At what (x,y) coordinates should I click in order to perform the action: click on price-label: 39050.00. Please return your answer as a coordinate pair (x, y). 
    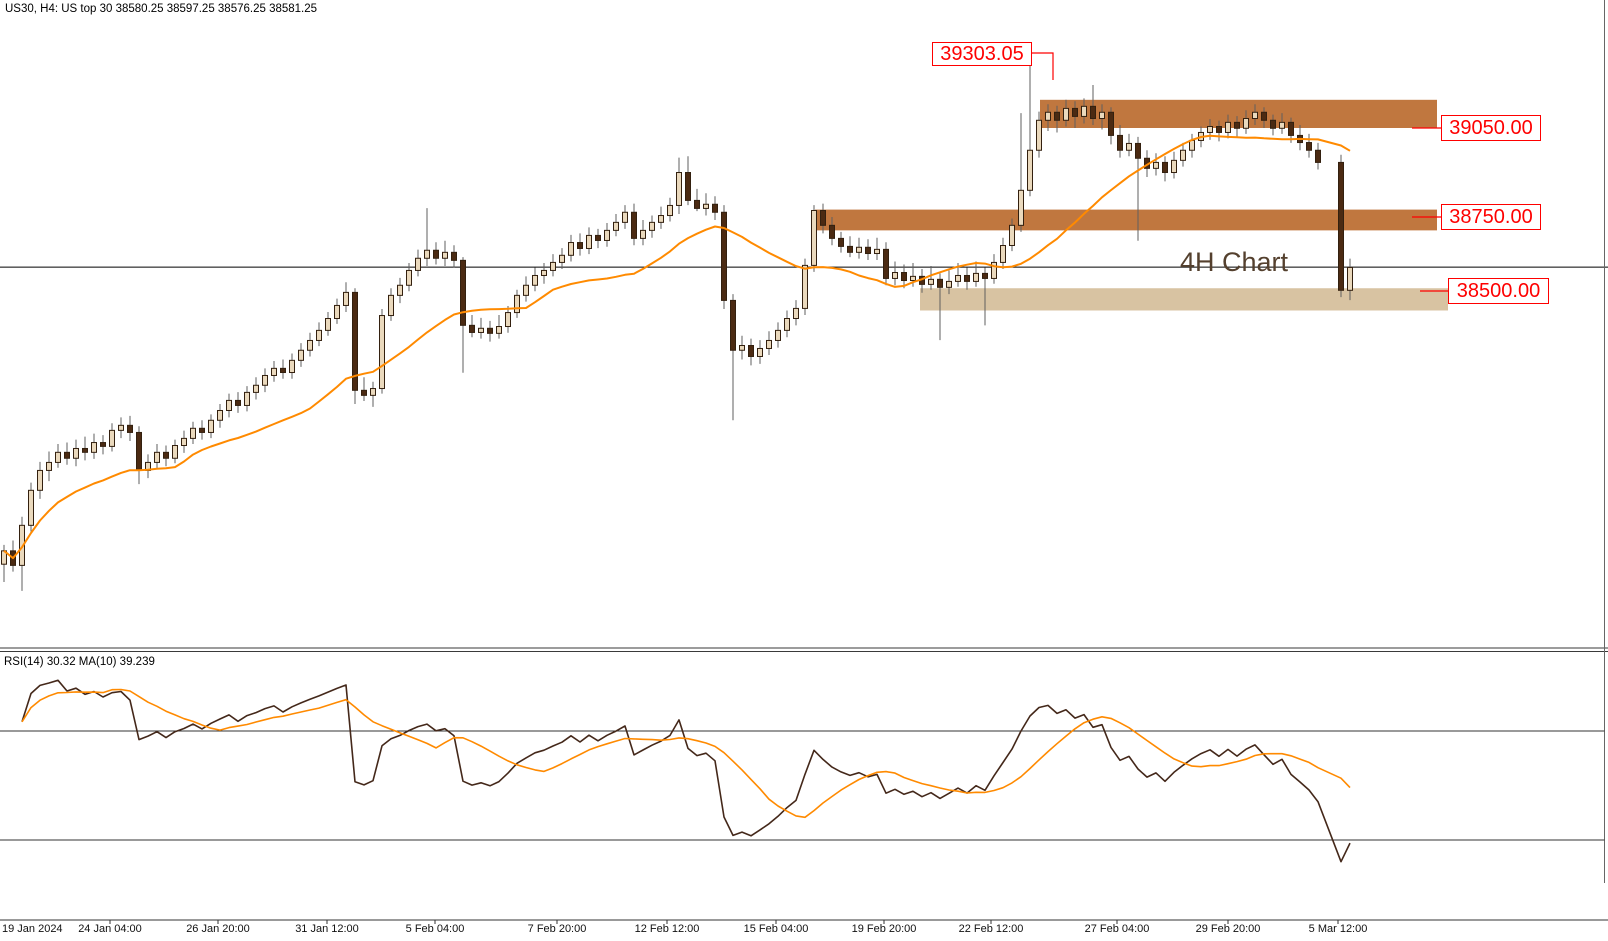
    Looking at the image, I should click on (1491, 128).